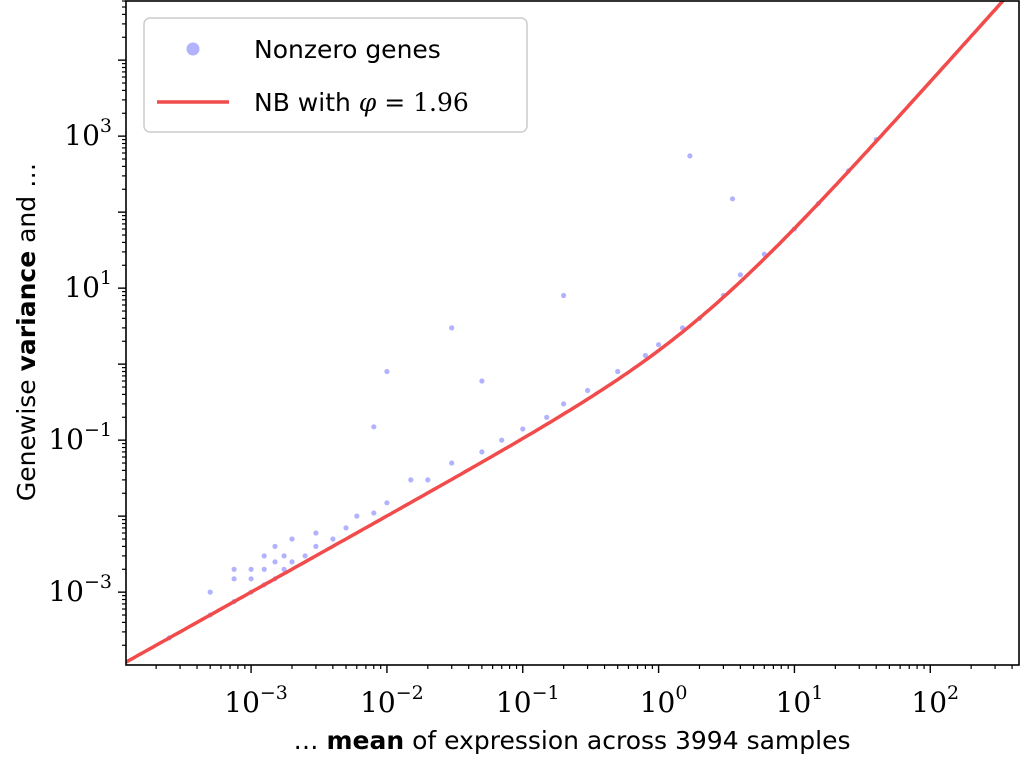 The image size is (1021, 758). What do you see at coordinates (410, 693) in the screenshot?
I see `x-tick-label-exponent: −2` at bounding box center [410, 693].